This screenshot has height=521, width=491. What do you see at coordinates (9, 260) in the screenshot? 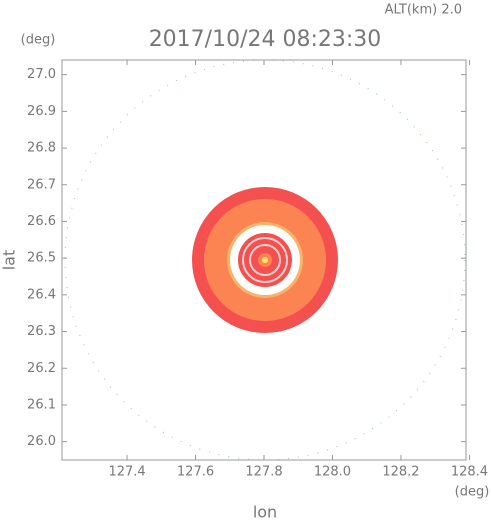
I see `y-axis-label: lat` at bounding box center [9, 260].